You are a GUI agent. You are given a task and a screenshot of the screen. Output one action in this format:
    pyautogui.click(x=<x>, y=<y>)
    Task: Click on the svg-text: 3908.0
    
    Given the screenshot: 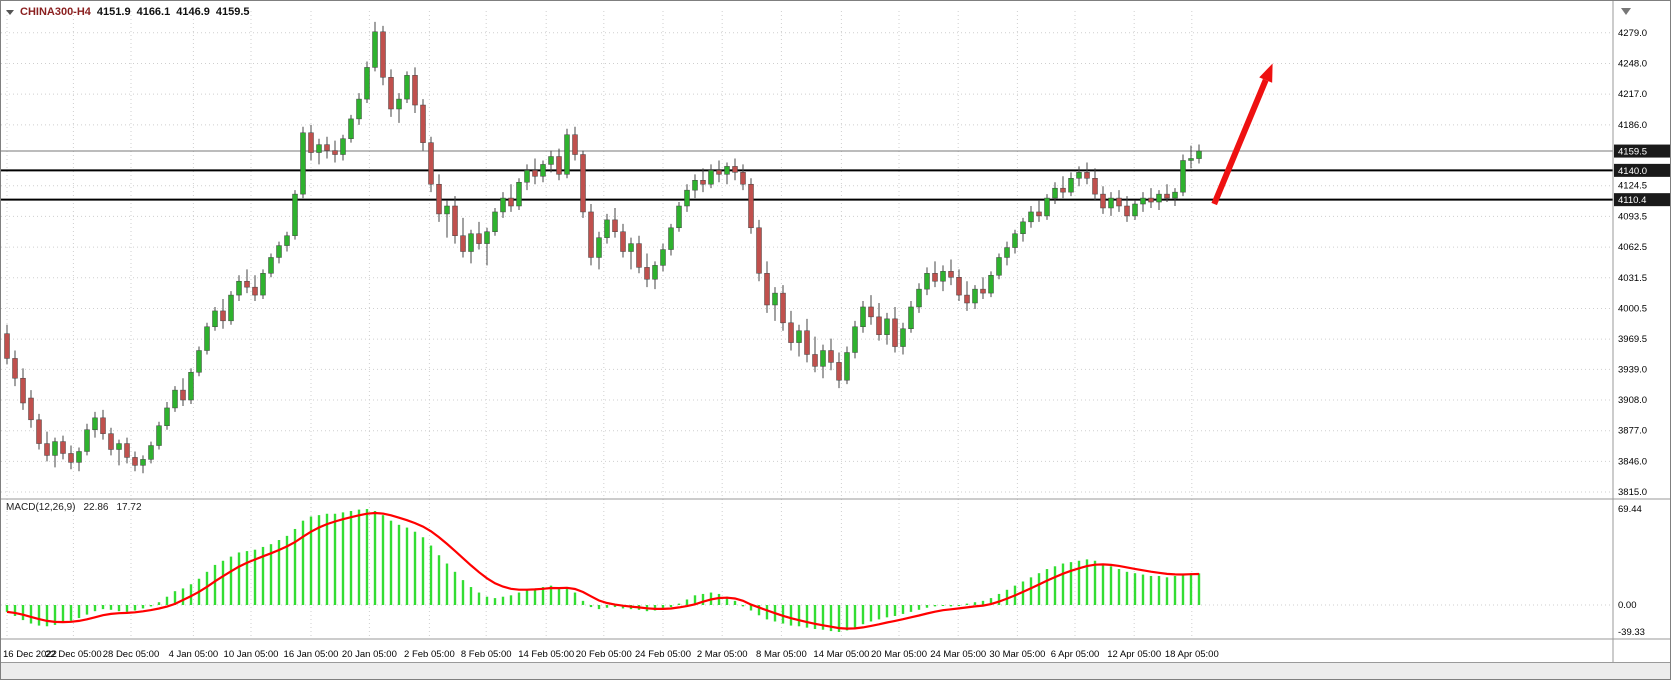 What is the action you would take?
    pyautogui.click(x=1632, y=400)
    